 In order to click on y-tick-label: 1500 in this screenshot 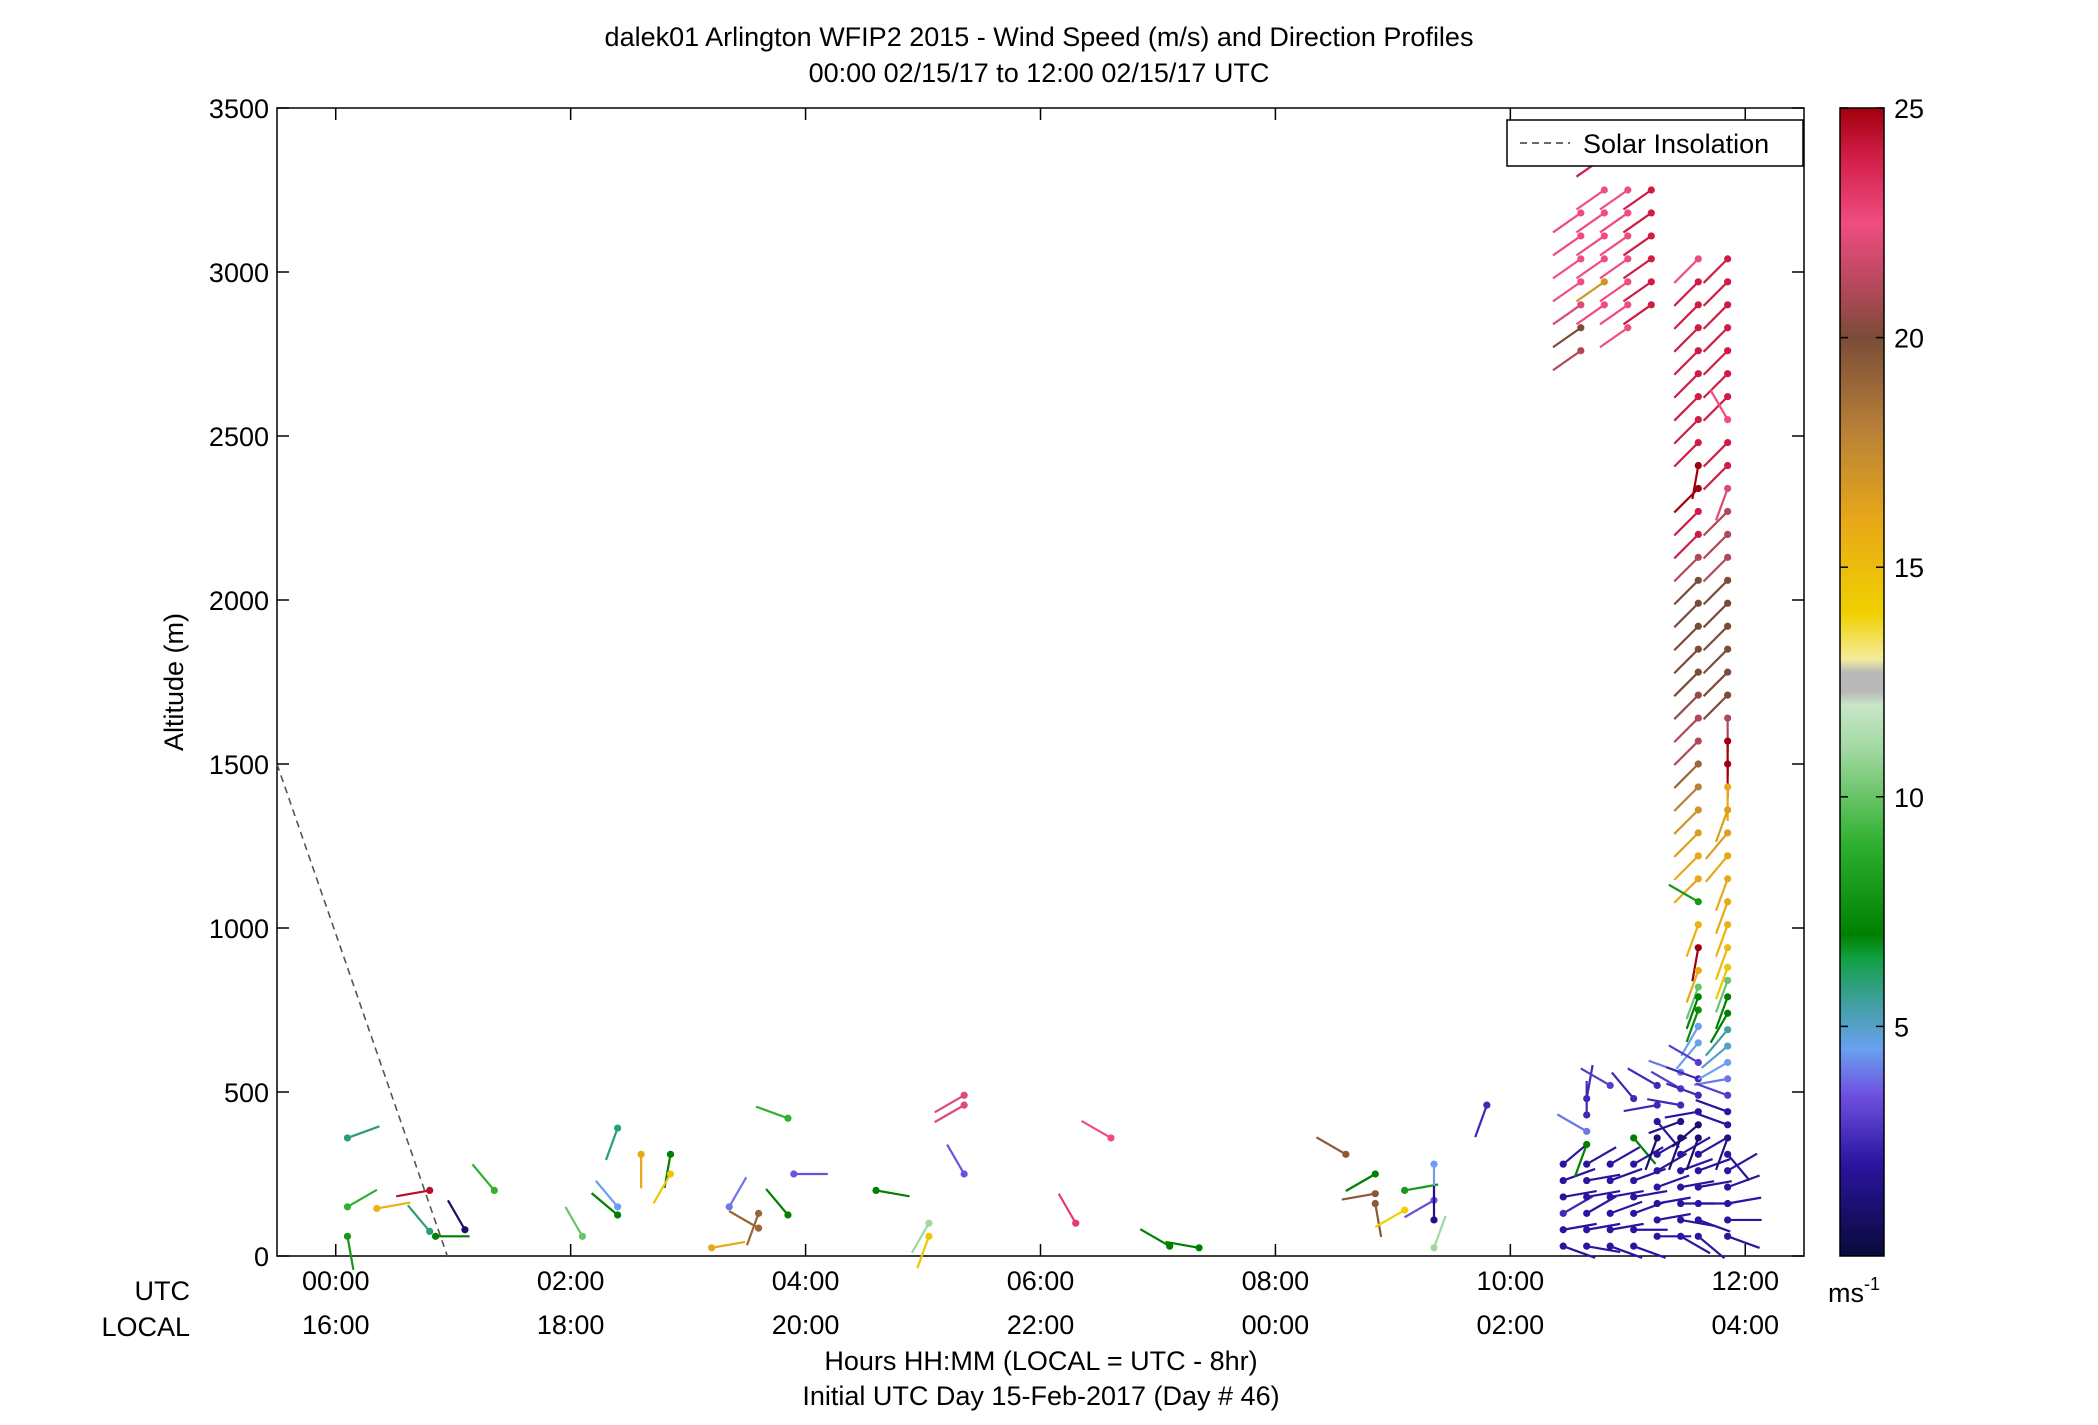, I will do `click(239, 765)`.